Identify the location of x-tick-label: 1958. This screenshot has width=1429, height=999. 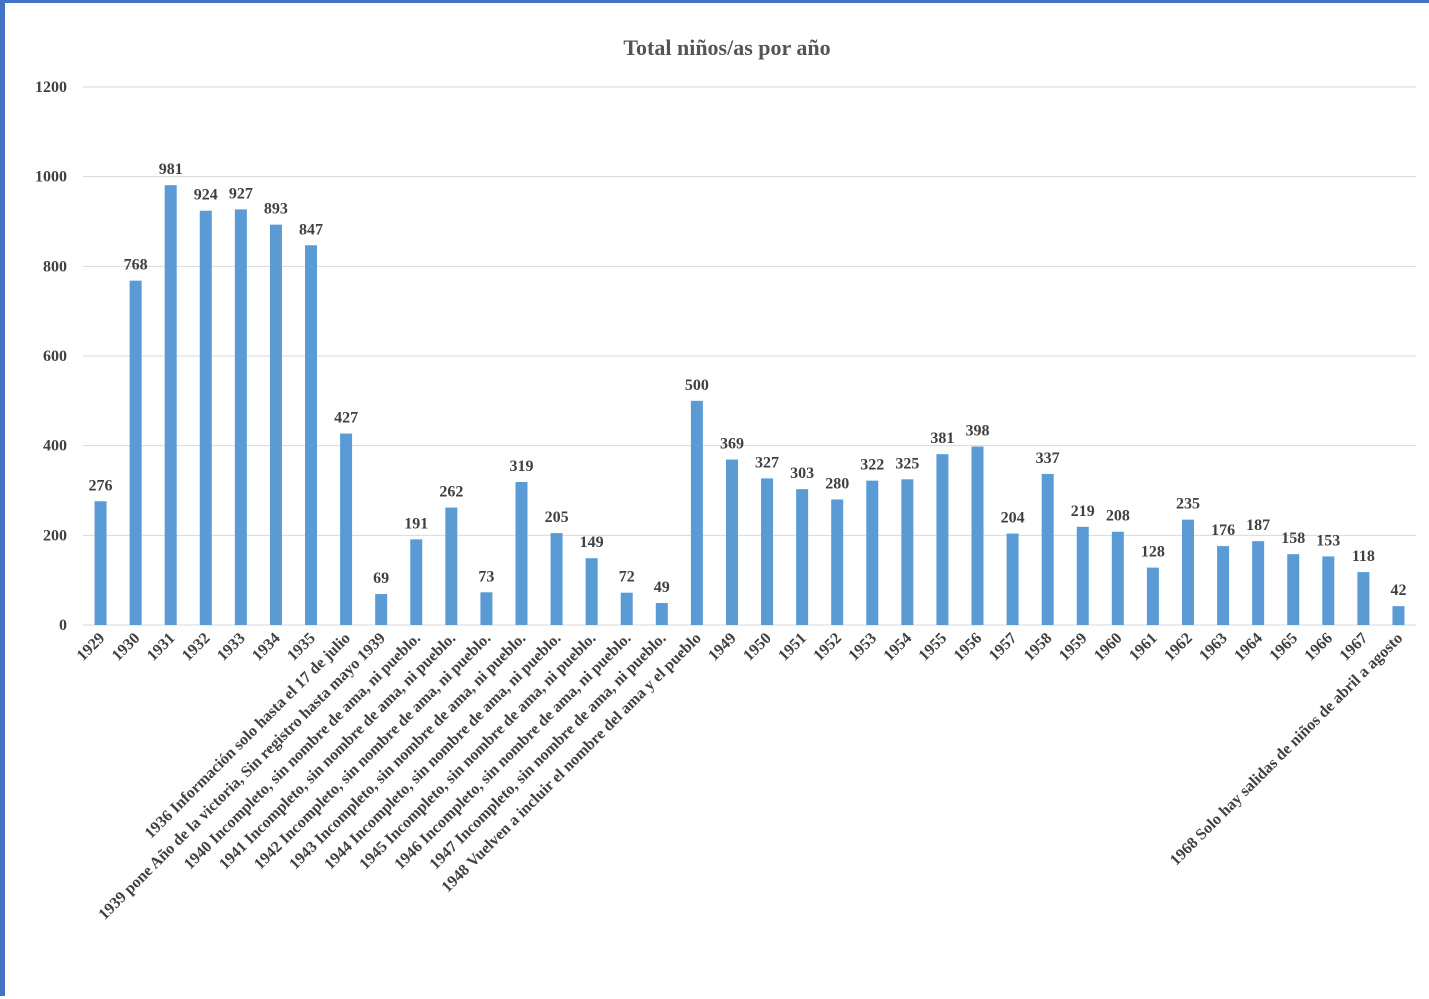
(1038, 647).